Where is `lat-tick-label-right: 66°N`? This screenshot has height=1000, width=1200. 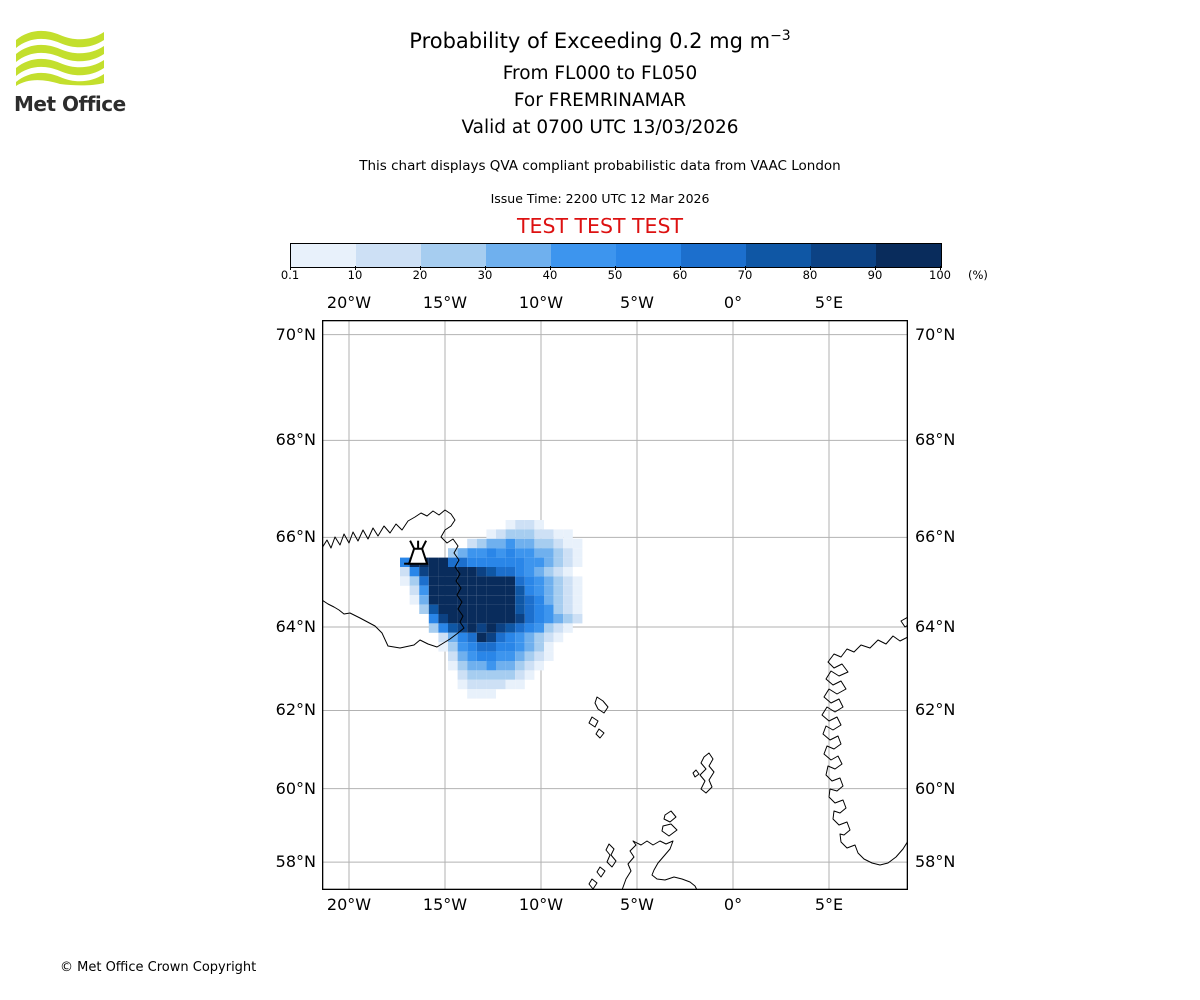
lat-tick-label-right: 66°N is located at coordinates (935, 537).